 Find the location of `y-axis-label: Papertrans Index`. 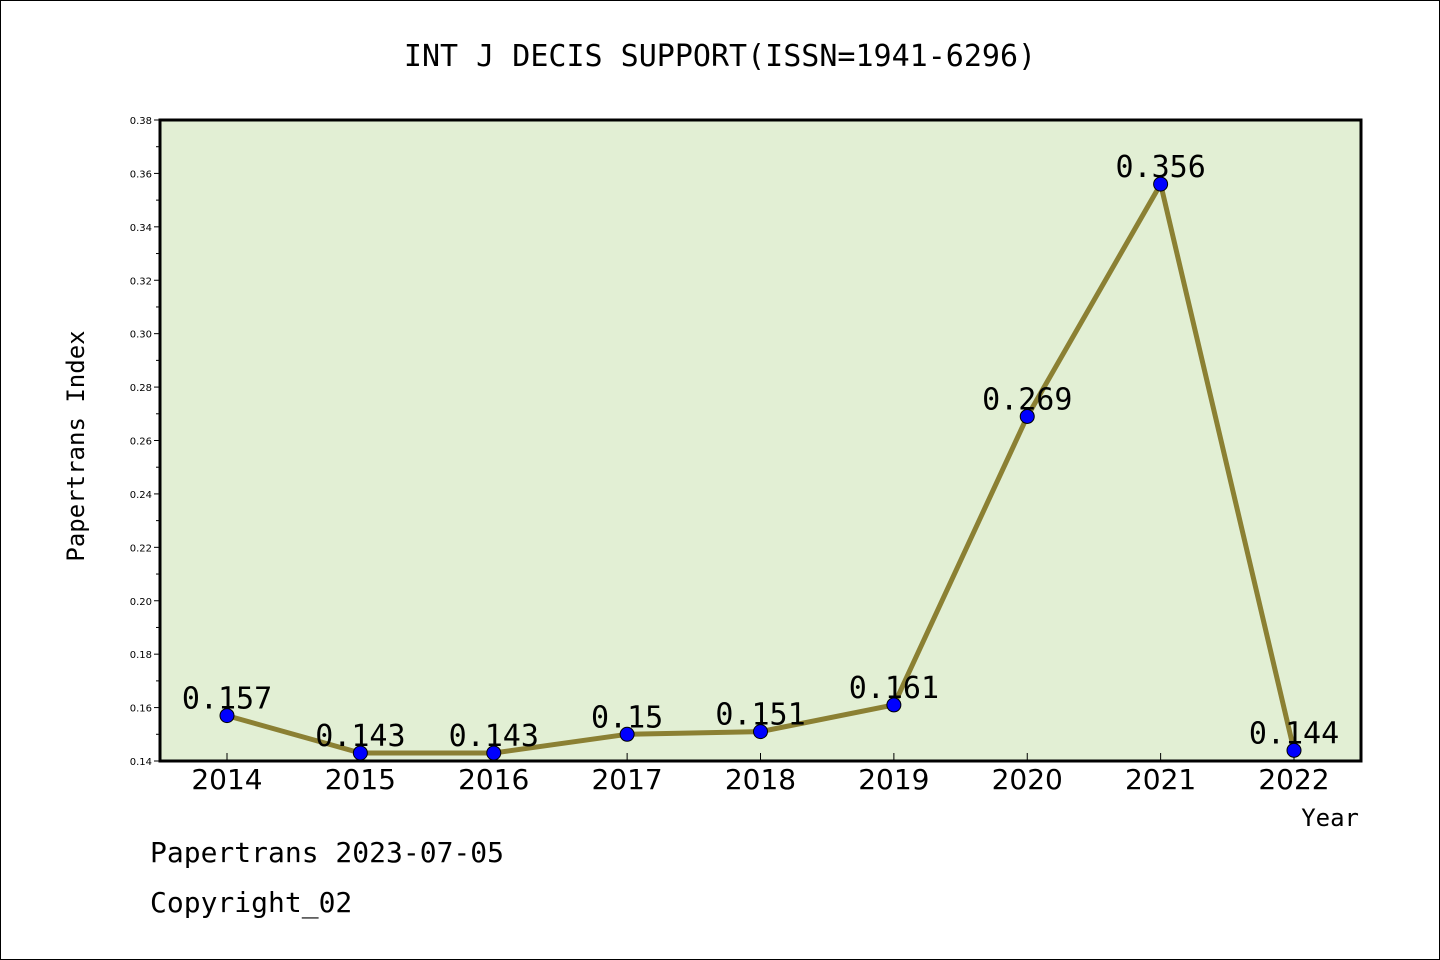

y-axis-label: Papertrans Index is located at coordinates (76, 445).